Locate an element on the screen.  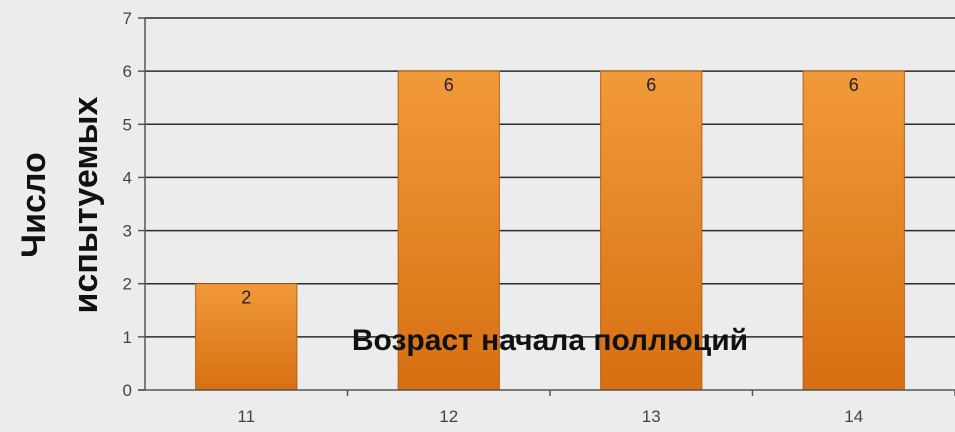
x-axis-label: Возраст начала поллюций is located at coordinates (550, 340).